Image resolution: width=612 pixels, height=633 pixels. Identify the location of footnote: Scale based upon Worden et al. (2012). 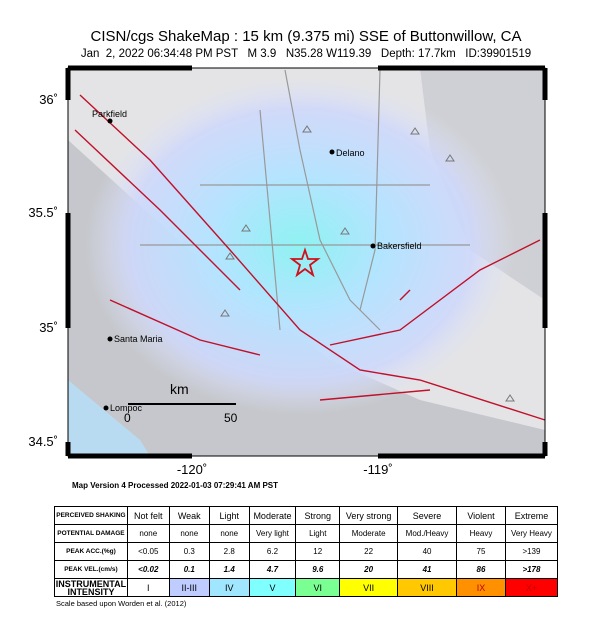
(121, 603).